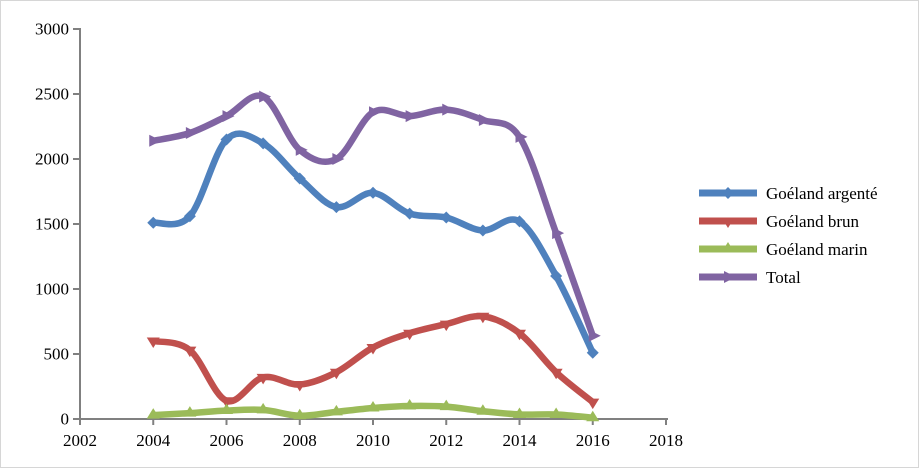  I want to click on x-tick-label: 2004, so click(153, 440).